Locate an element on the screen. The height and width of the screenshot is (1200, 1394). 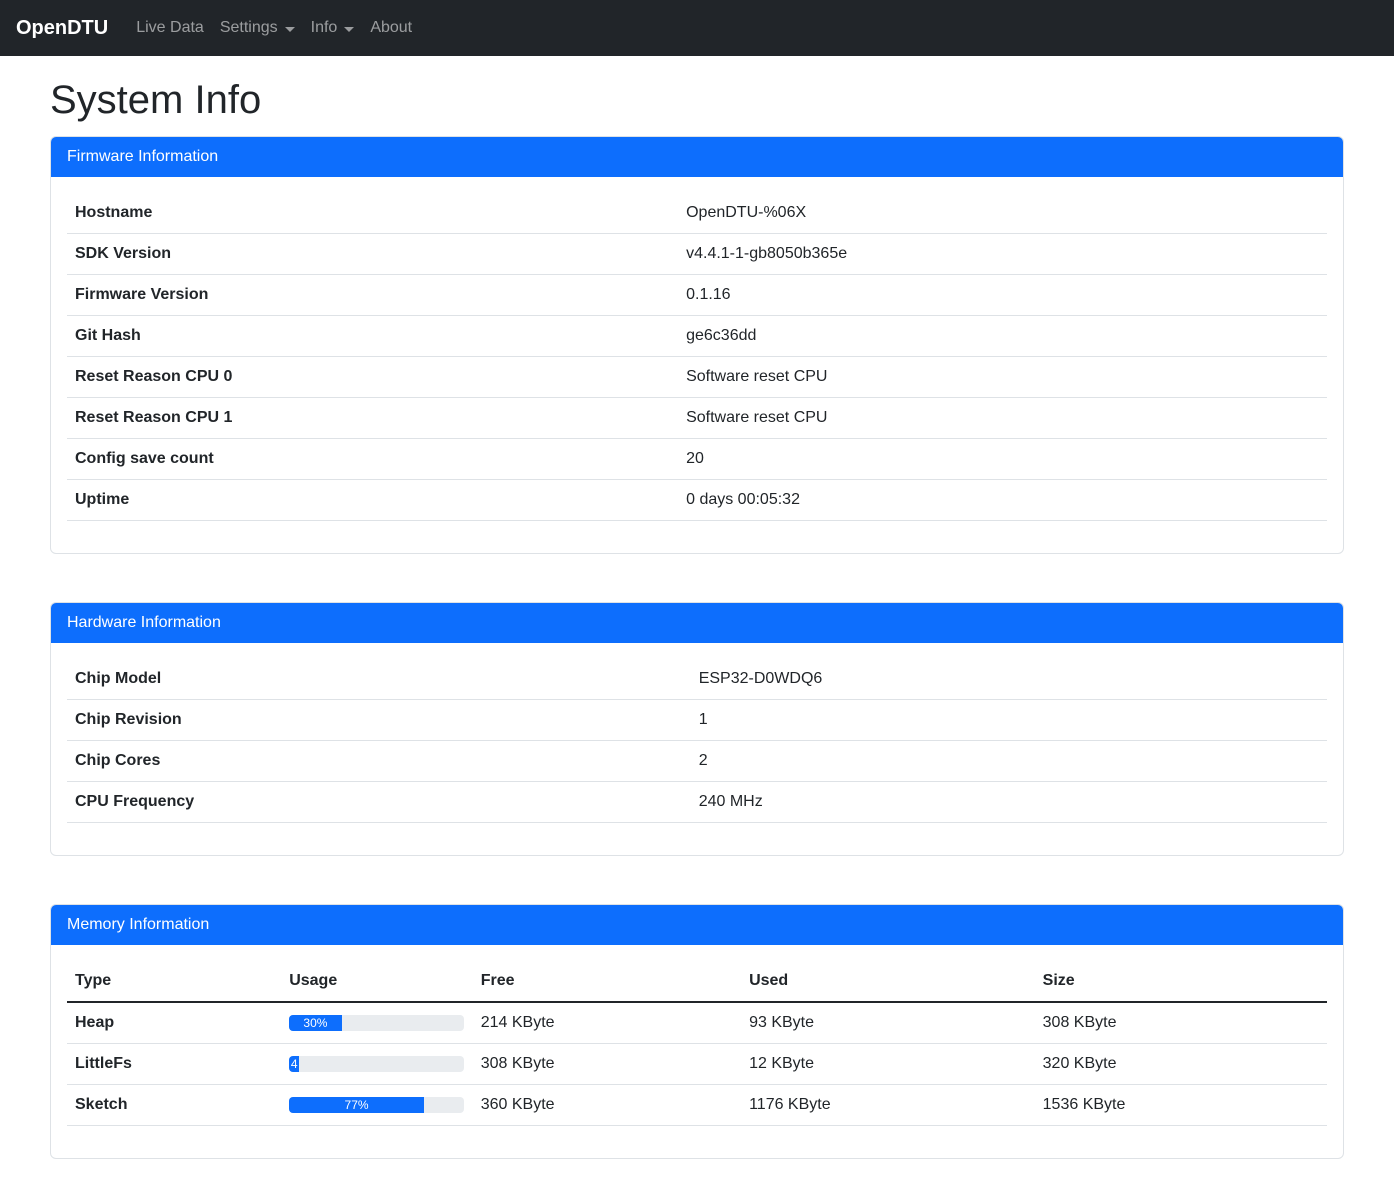
usage-progress-track: 77% is located at coordinates (377, 1105).